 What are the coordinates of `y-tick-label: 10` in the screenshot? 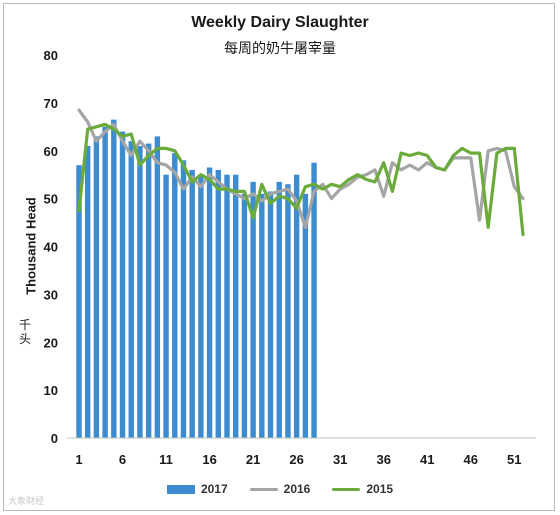 It's located at (51, 390).